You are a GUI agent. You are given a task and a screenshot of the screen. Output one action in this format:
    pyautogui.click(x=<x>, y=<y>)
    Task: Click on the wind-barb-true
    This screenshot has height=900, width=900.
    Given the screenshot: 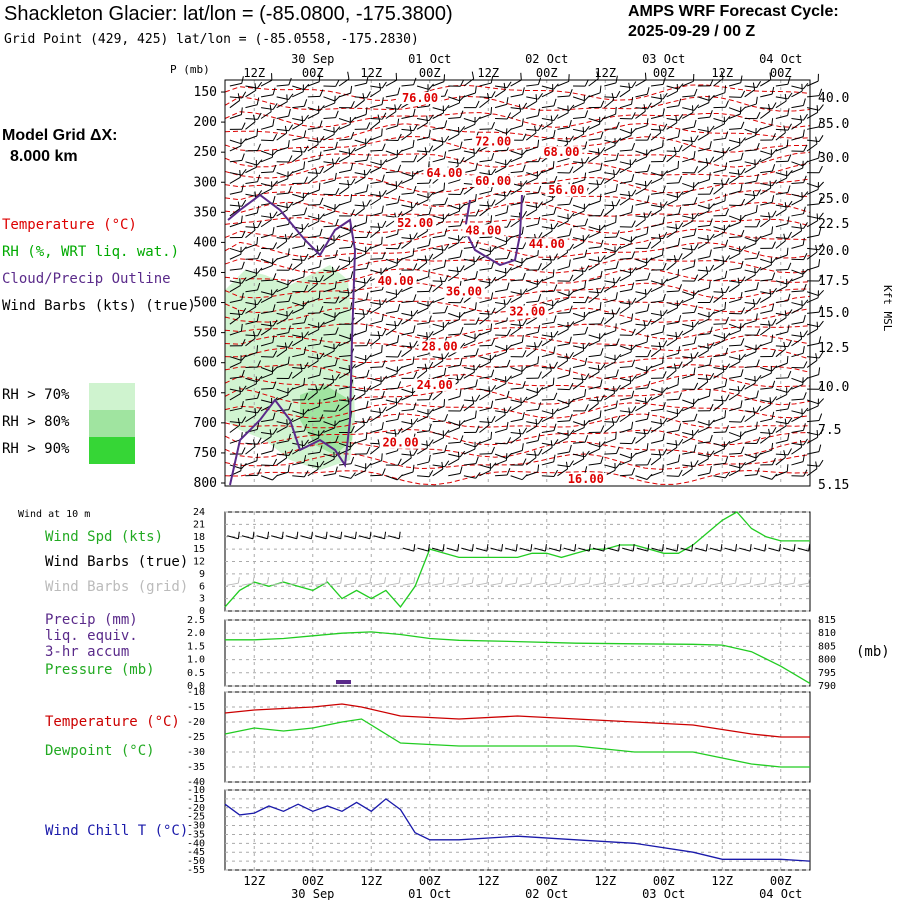 What is the action you would take?
    pyautogui.click(x=263, y=535)
    